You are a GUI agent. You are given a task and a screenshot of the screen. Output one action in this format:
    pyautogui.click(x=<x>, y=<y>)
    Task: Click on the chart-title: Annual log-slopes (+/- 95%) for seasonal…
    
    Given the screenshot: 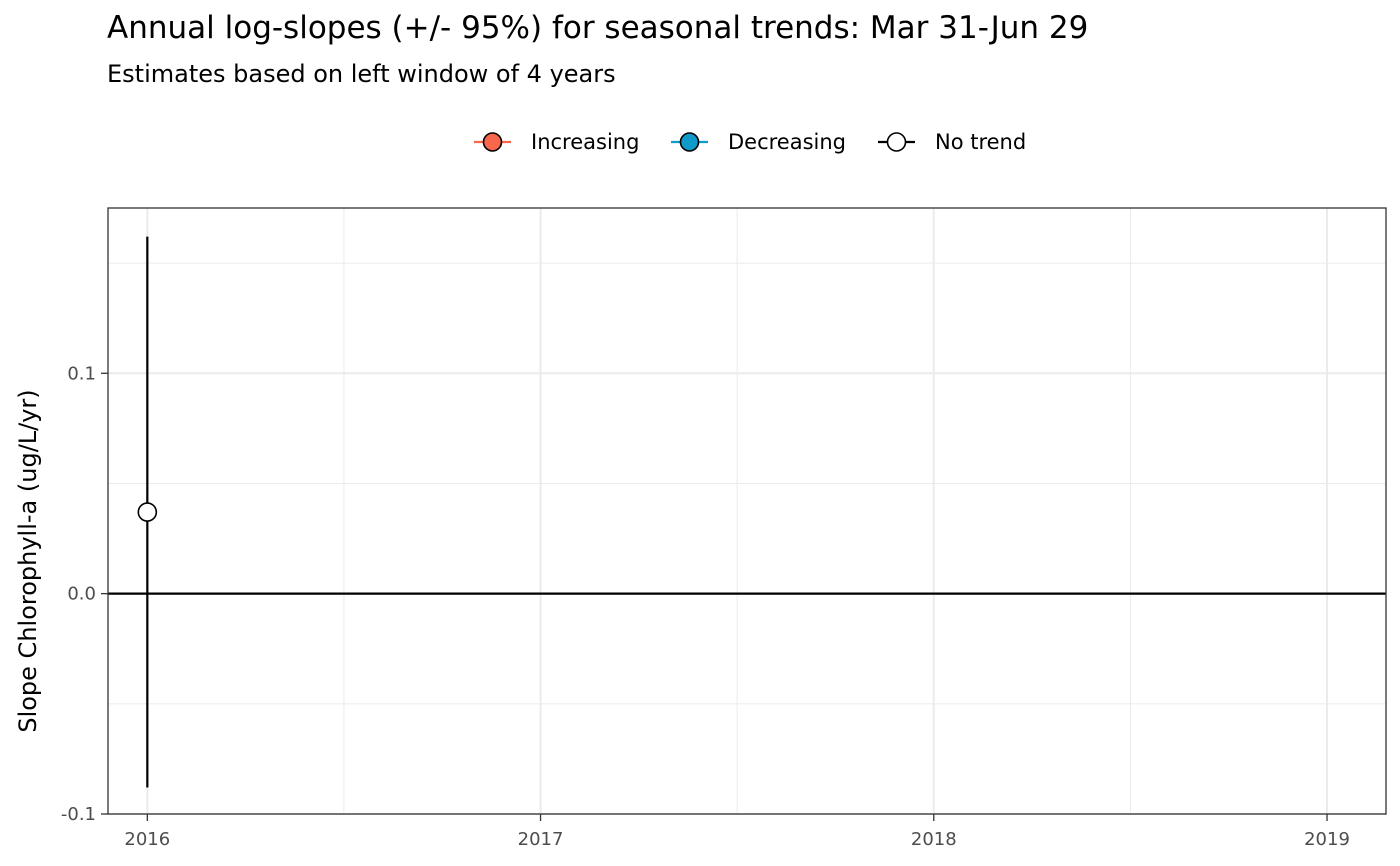 What is the action you would take?
    pyautogui.click(x=598, y=28)
    